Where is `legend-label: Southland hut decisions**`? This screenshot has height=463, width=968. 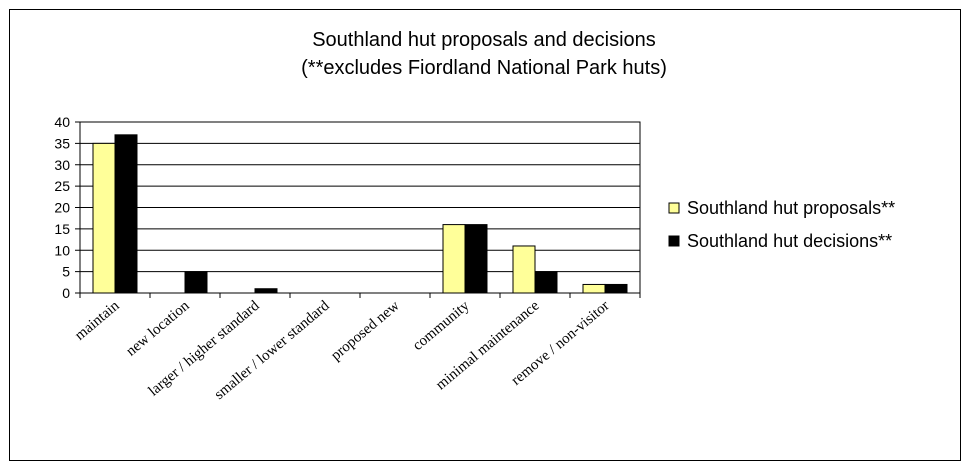 legend-label: Southland hut decisions** is located at coordinates (789, 241).